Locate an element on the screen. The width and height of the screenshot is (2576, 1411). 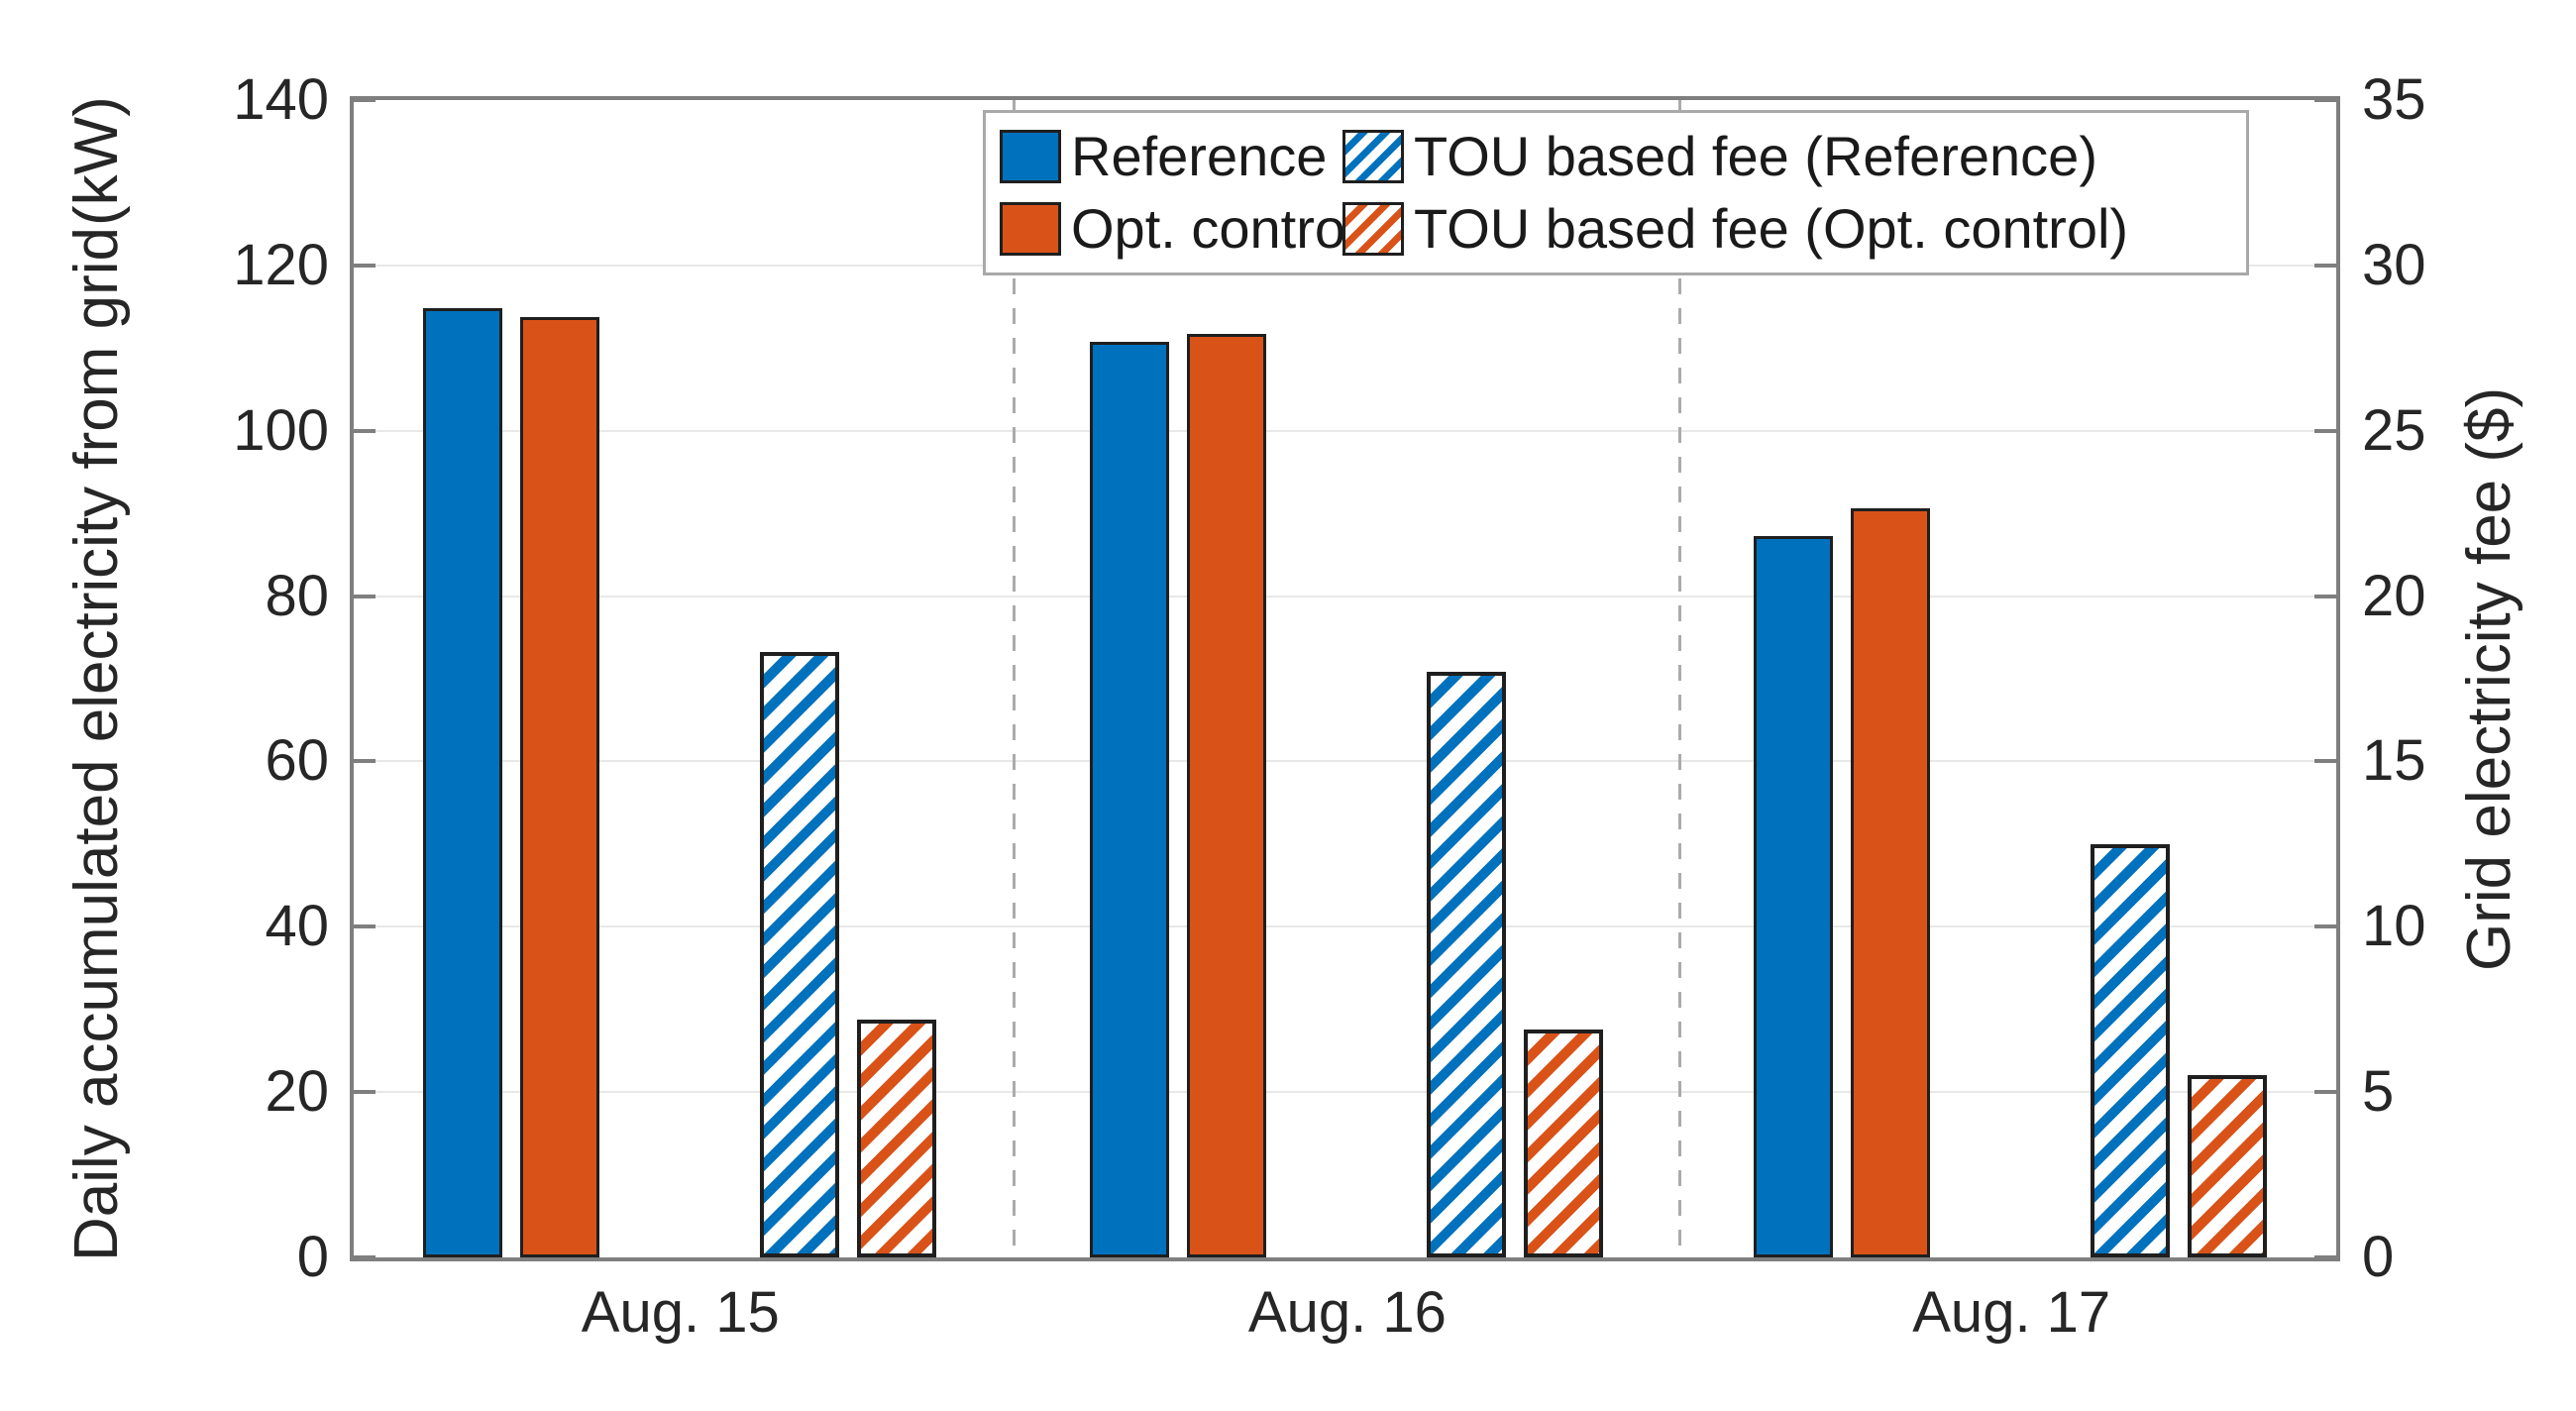
left-tick-label-60: 60 is located at coordinates (297, 761).